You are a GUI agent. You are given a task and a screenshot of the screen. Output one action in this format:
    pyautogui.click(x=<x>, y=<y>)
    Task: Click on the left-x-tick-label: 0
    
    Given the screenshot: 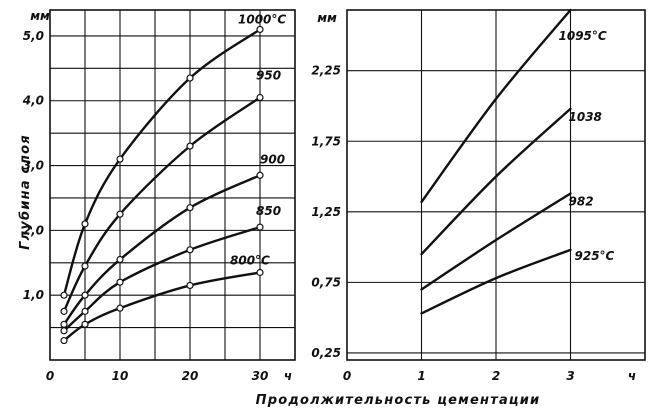 What is the action you would take?
    pyautogui.click(x=50, y=376)
    